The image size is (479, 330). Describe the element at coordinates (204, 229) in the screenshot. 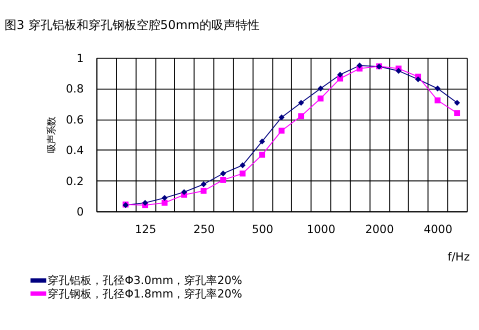

I see `x-tick-label: 250` at that location.